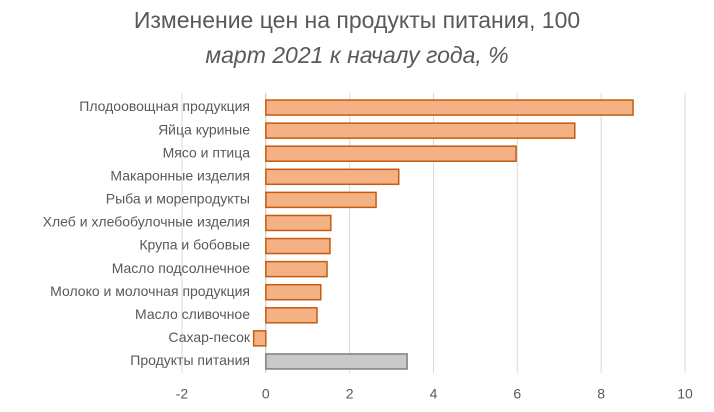  I want to click on y-tick-label: Макаронные изделия, so click(180, 175).